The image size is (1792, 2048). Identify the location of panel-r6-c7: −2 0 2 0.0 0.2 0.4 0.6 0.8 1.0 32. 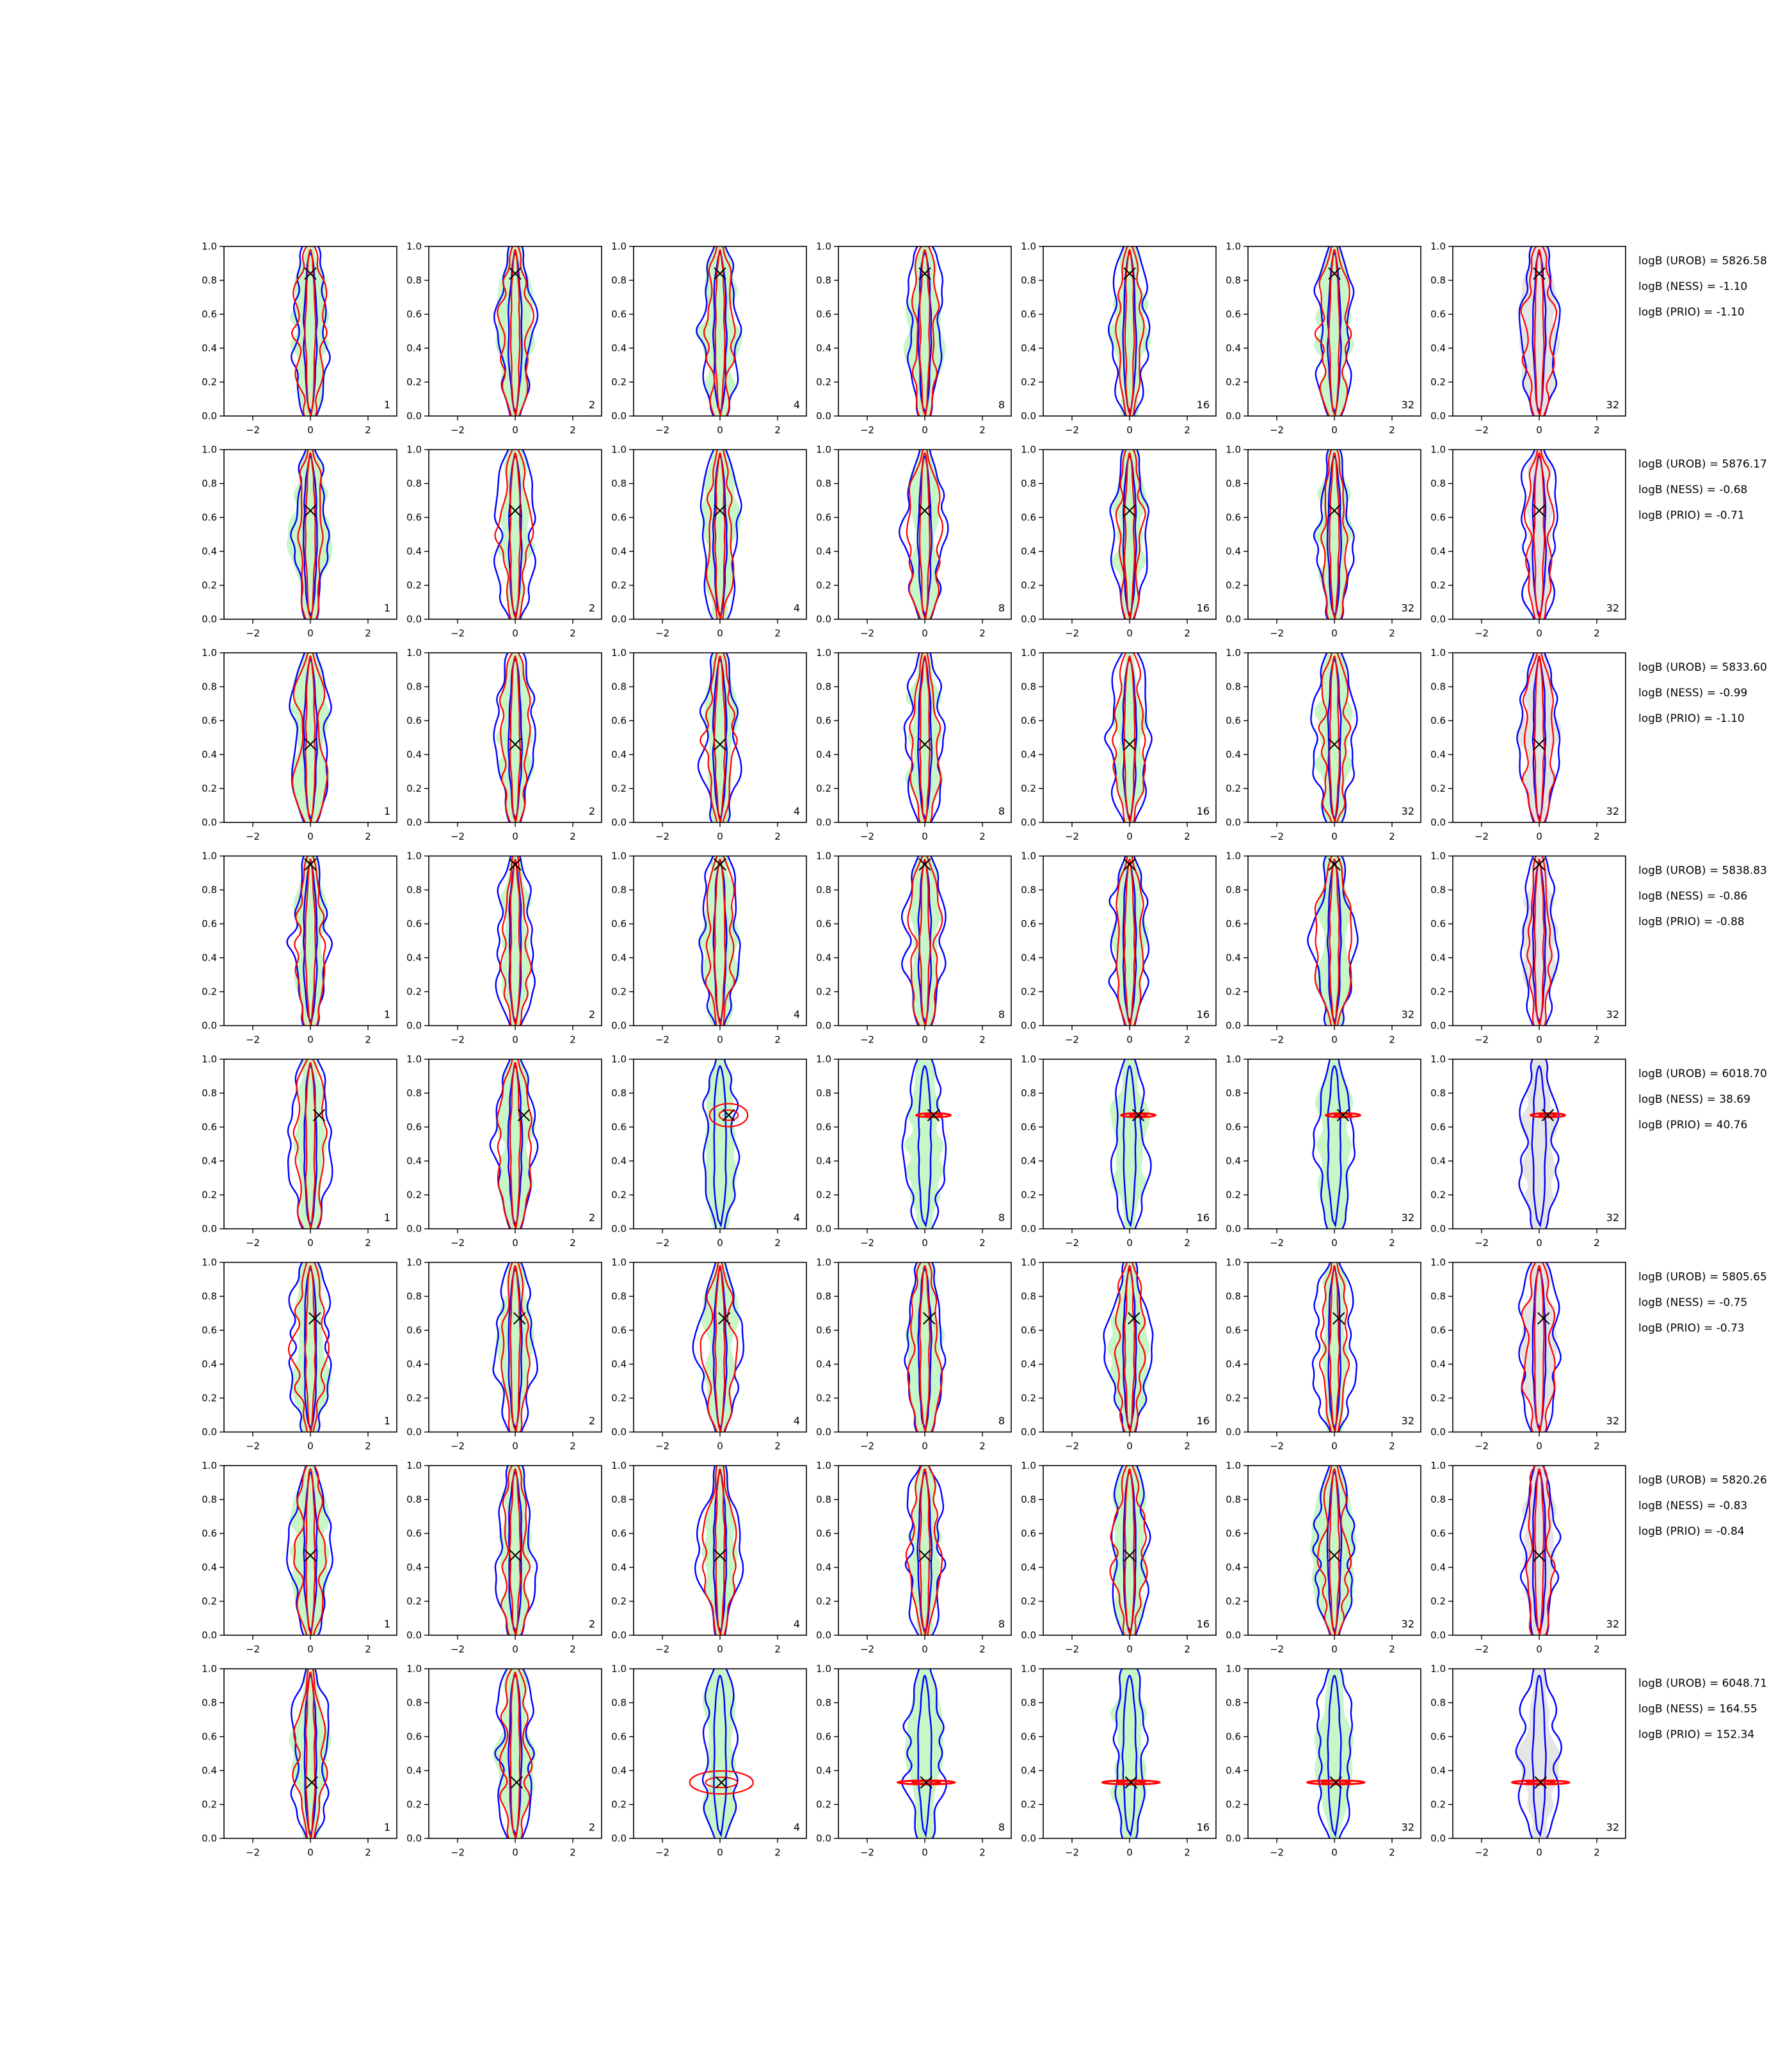
(1528, 1354).